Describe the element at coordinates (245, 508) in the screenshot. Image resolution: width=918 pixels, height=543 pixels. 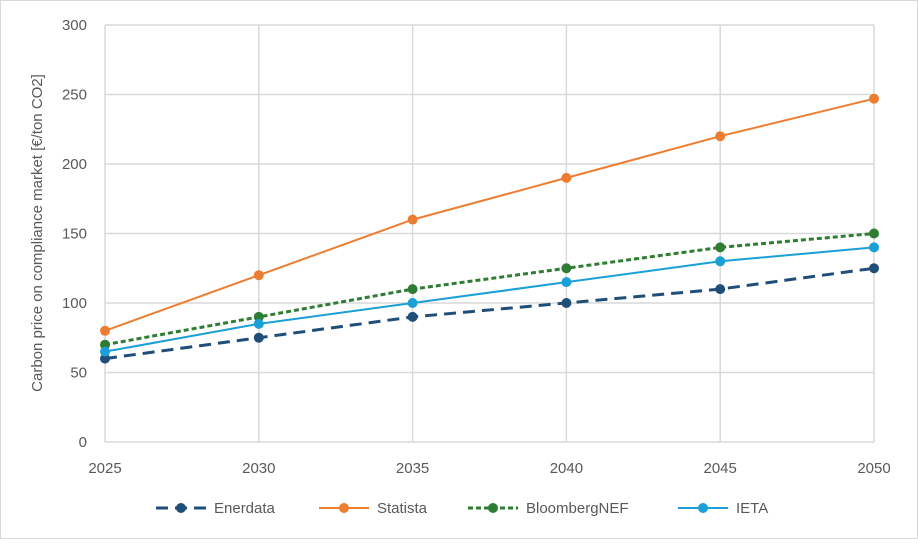
I see `legend-label: Enerdata` at that location.